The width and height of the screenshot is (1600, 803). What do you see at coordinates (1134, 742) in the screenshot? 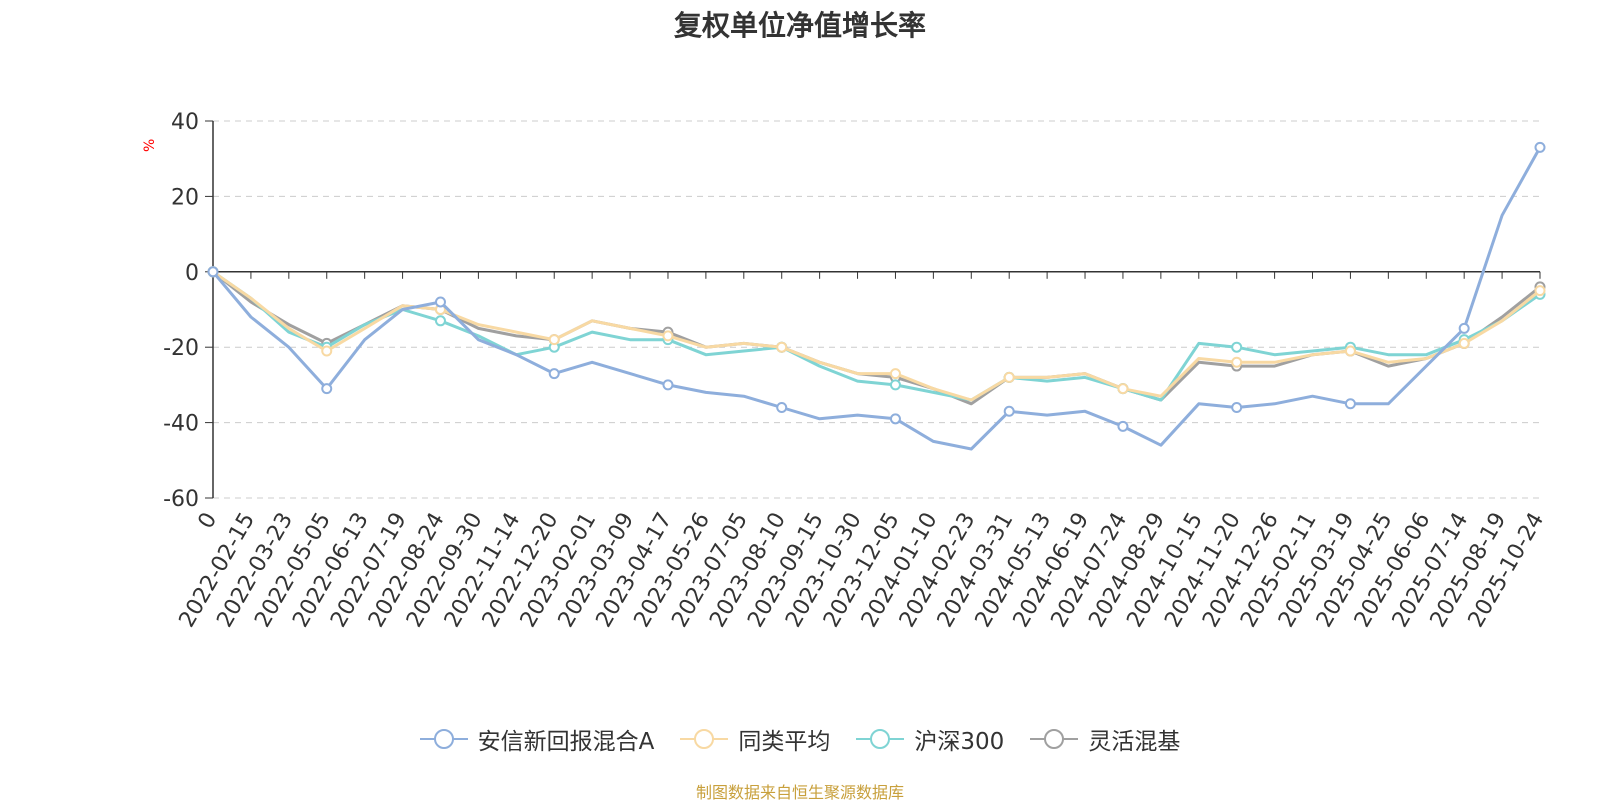
I see `legend-label: 灵活混基` at bounding box center [1134, 742].